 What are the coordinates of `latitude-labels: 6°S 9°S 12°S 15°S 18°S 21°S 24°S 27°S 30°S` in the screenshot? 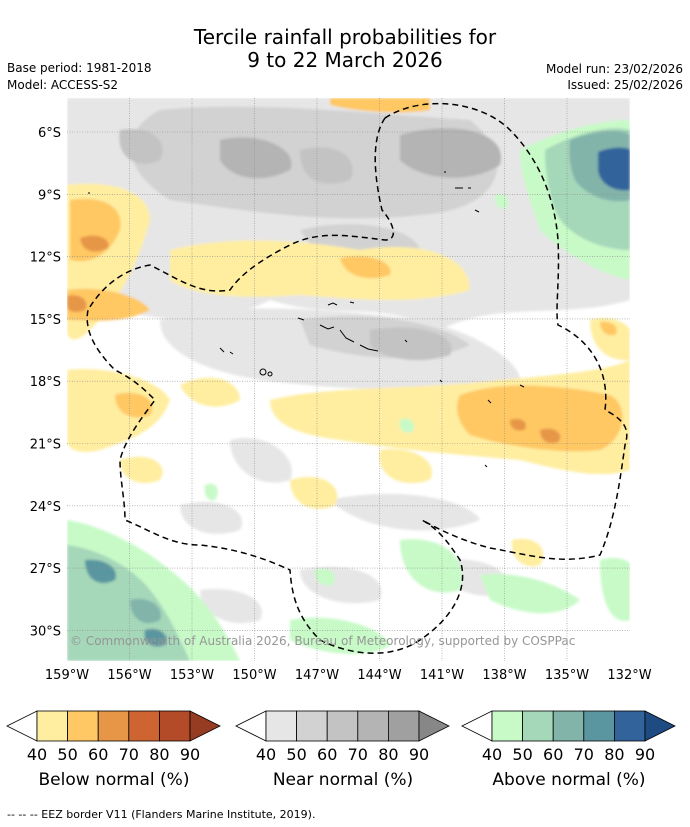 It's located at (45, 382).